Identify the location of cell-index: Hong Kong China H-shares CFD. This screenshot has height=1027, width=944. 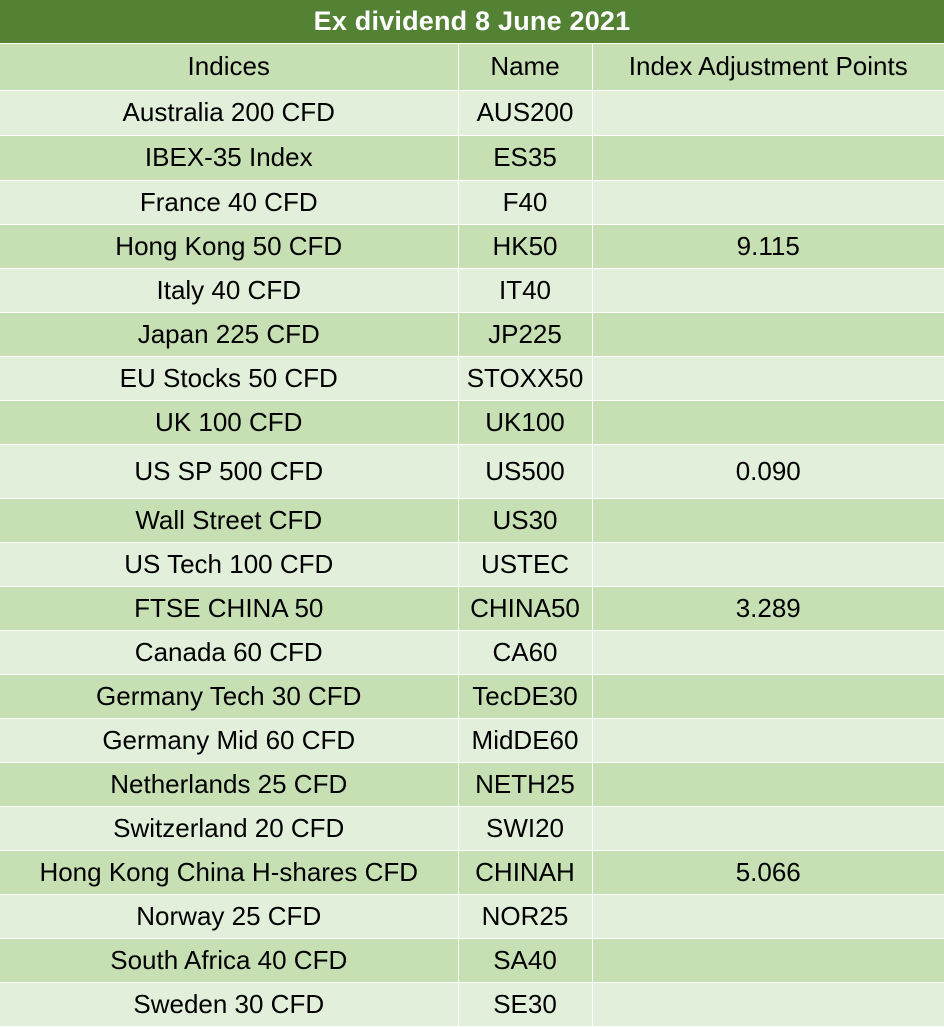
(229, 872).